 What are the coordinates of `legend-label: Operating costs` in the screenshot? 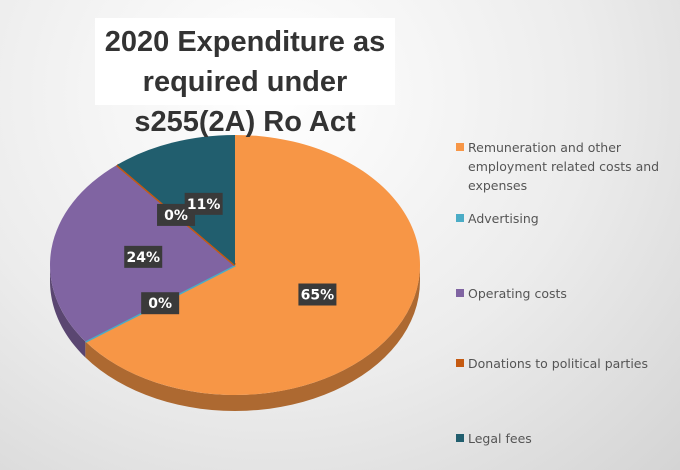 It's located at (517, 293).